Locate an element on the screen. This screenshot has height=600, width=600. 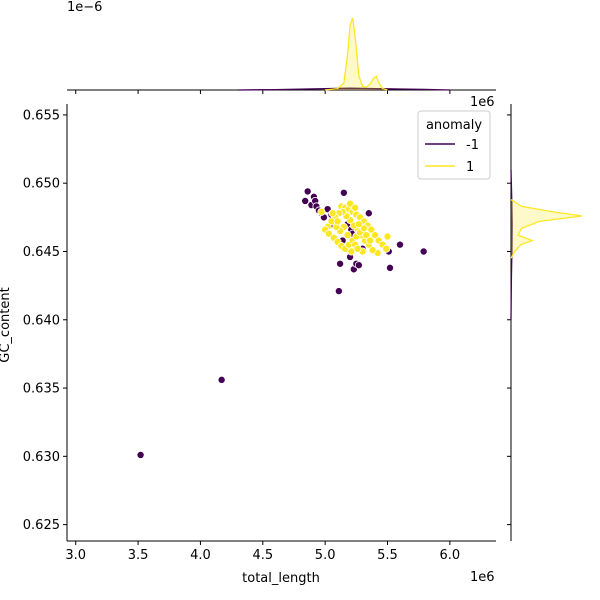
right-marginal-kde is located at coordinates (545, 322).